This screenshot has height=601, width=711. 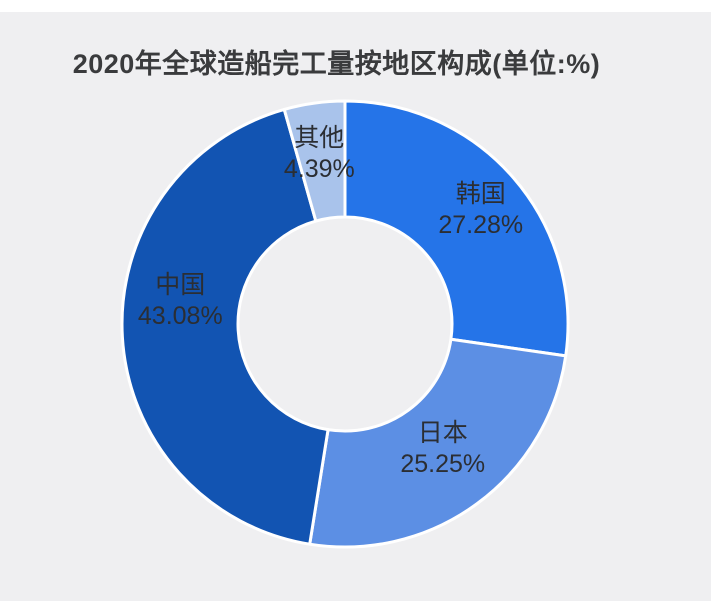 I want to click on top-margin-strip, so click(x=355, y=6).